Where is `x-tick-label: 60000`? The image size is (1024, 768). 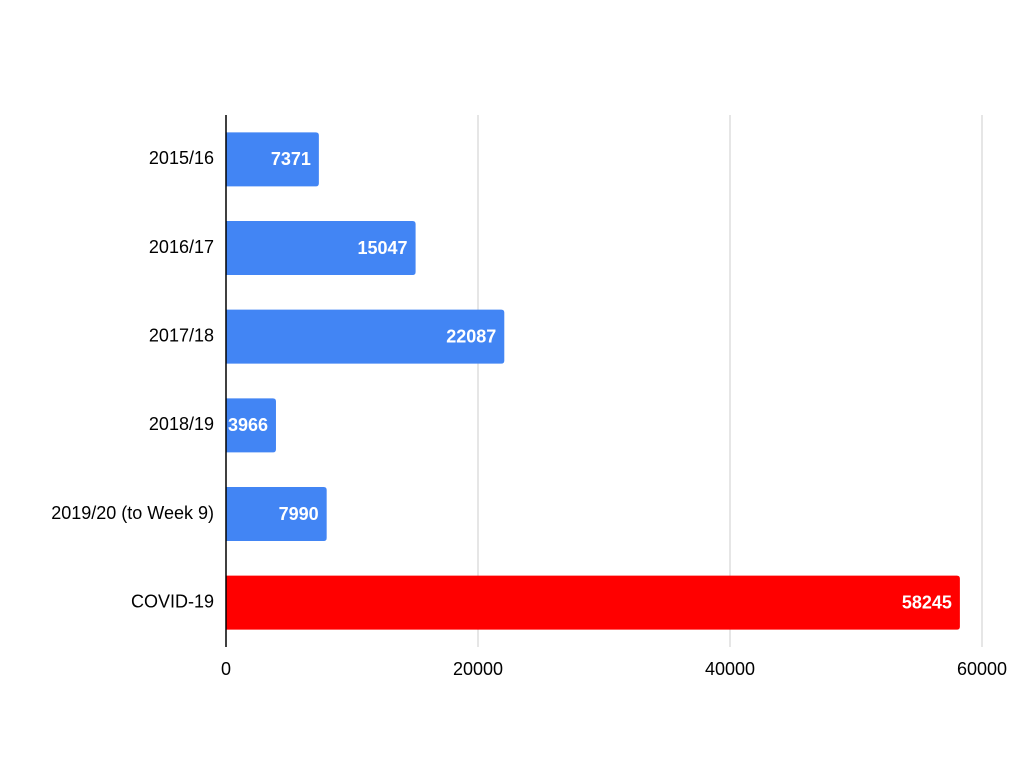 x-tick-label: 60000 is located at coordinates (982, 669).